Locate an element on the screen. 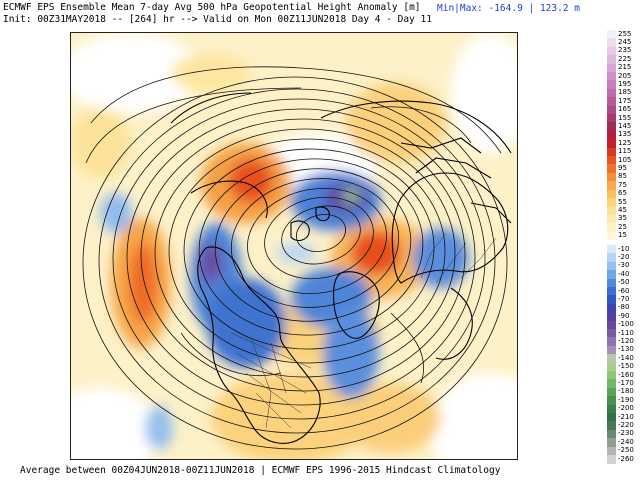 The width and height of the screenshot is (640, 480). colorbar-label: 35 is located at coordinates (622, 218).